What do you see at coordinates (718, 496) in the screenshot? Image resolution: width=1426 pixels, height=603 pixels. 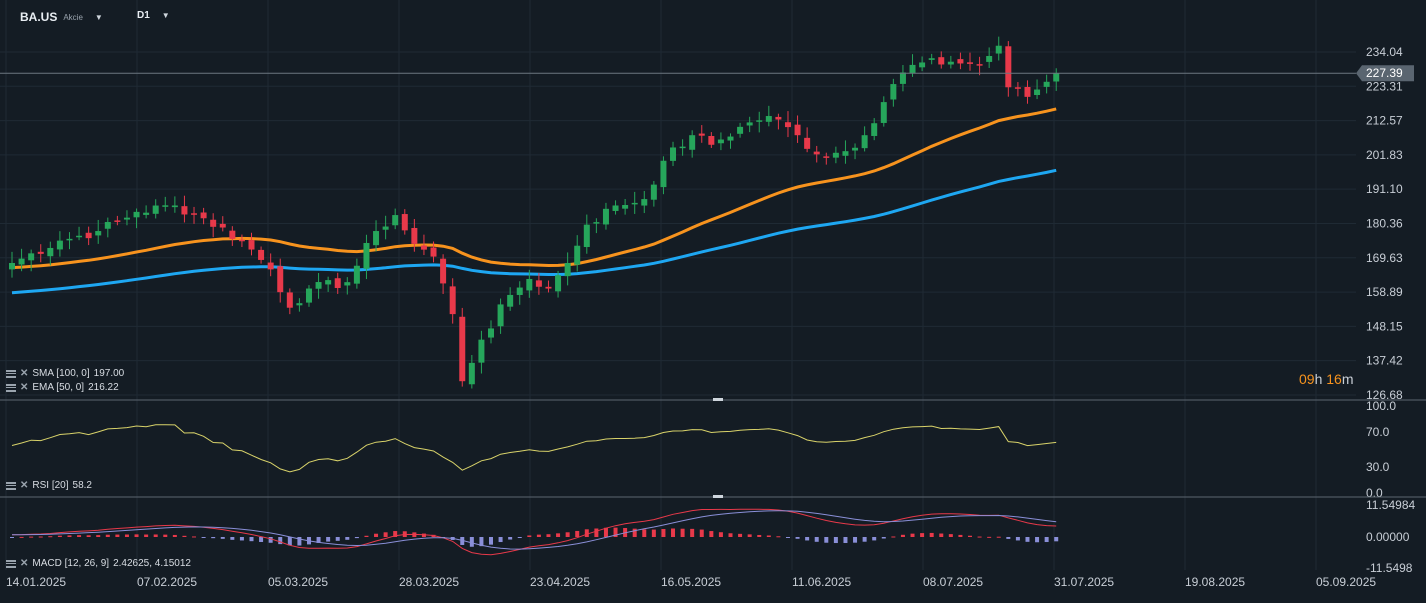 I see `rsi-pane-resize-handle` at bounding box center [718, 496].